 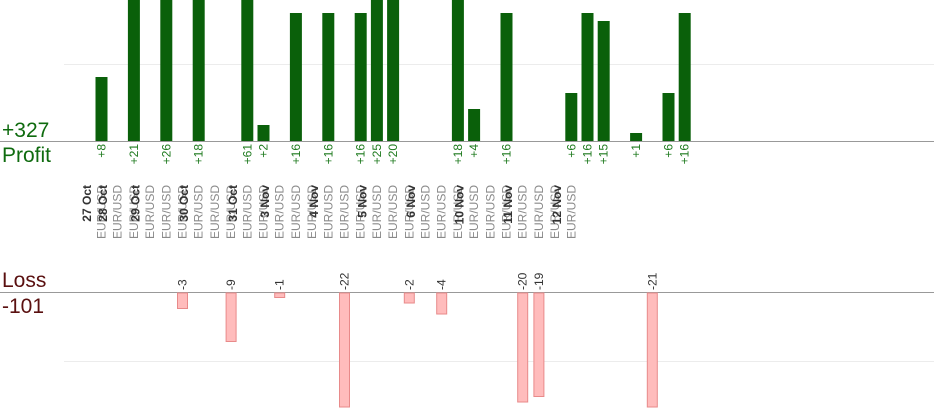 What do you see at coordinates (393, 154) in the screenshot?
I see `profit-value-label: +20` at bounding box center [393, 154].